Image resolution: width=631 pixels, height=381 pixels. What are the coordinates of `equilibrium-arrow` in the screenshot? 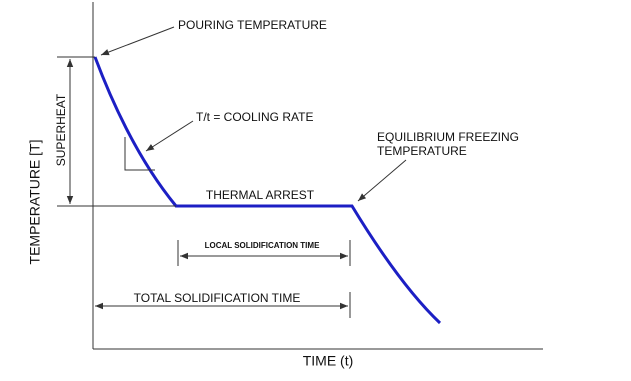 It's located at (382, 180).